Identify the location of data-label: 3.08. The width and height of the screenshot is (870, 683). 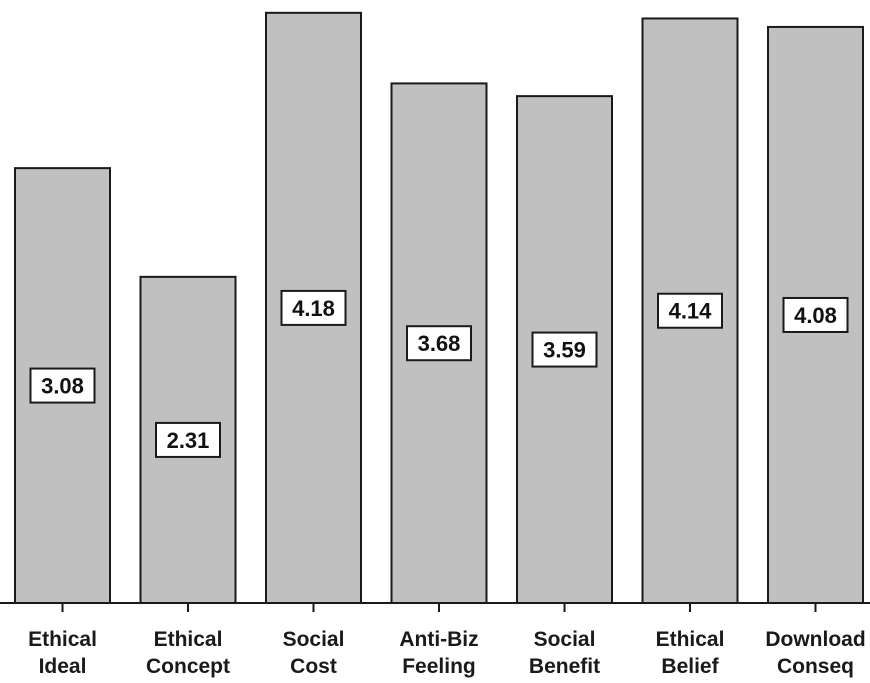
(62, 386).